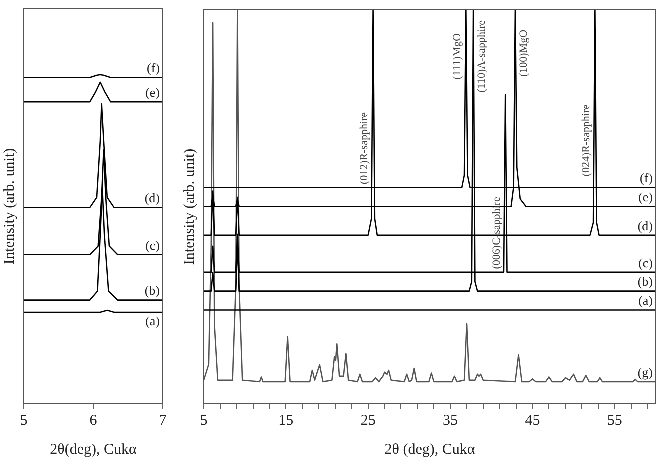 Image resolution: width=661 pixels, height=469 pixels. Describe the element at coordinates (532, 420) in the screenshot. I see `x-tick-label: 45` at that location.